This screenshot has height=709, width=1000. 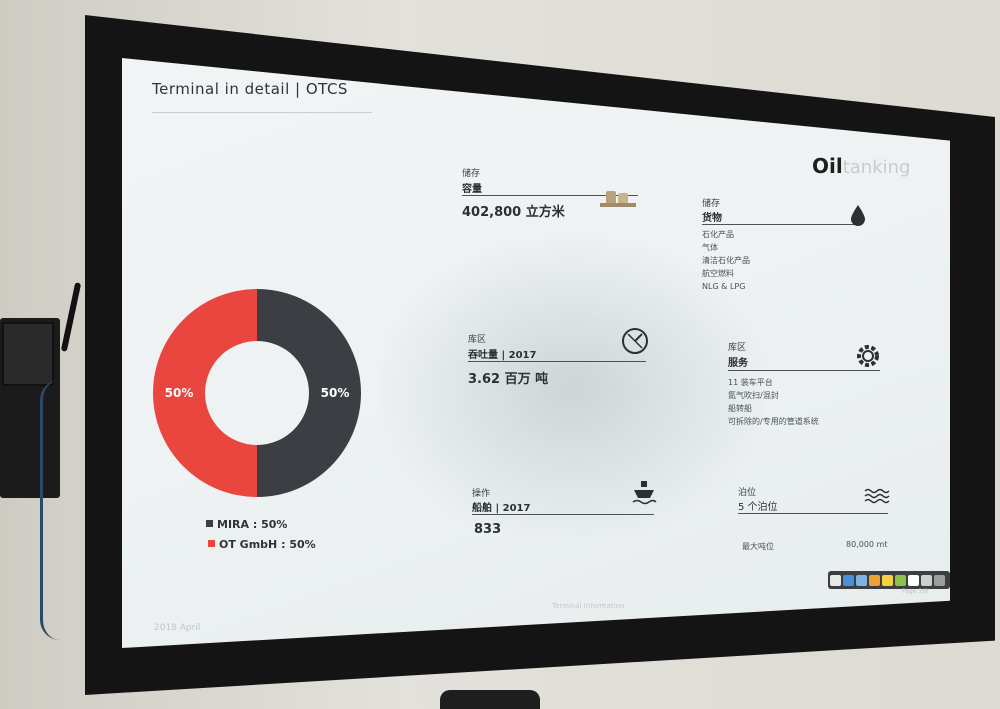 What do you see at coordinates (550, 195) in the screenshot?
I see `storage-divider` at bounding box center [550, 195].